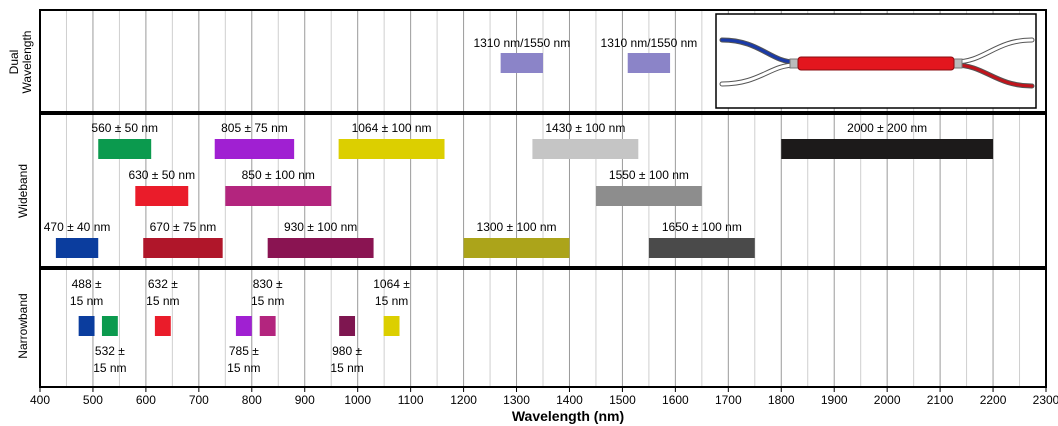 The height and width of the screenshot is (426, 1058). What do you see at coordinates (163, 284) in the screenshot?
I see `band-label: 632 ±` at bounding box center [163, 284].